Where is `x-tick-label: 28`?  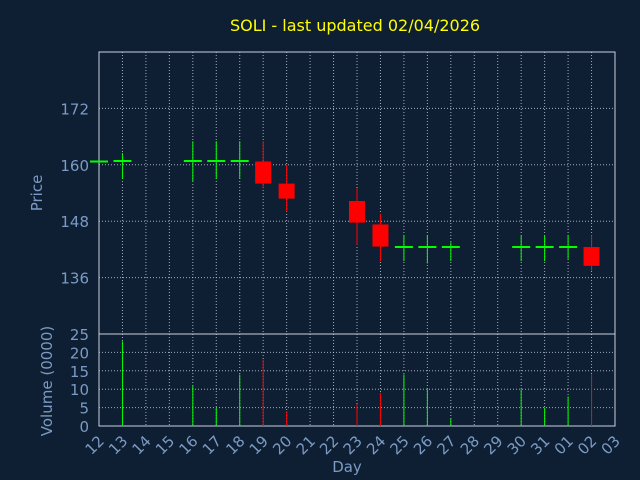 x-tick-label: 28 is located at coordinates (470, 445).